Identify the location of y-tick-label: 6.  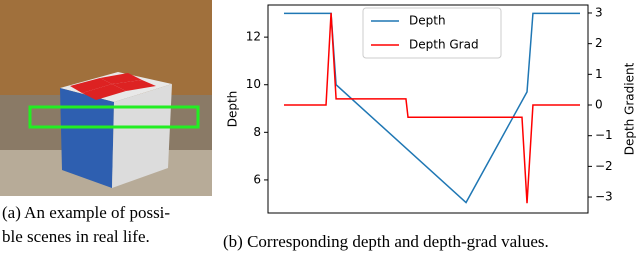
(257, 179).